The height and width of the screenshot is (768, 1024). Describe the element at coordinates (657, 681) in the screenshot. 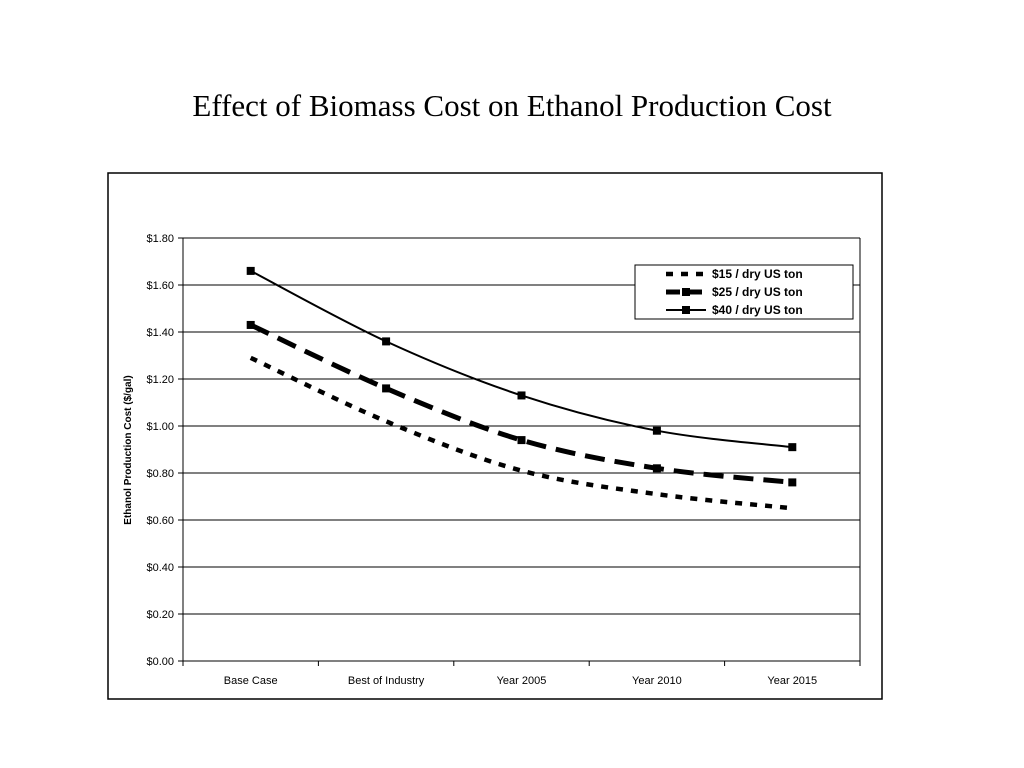

I see `x-tick-label: Year 2010` at that location.